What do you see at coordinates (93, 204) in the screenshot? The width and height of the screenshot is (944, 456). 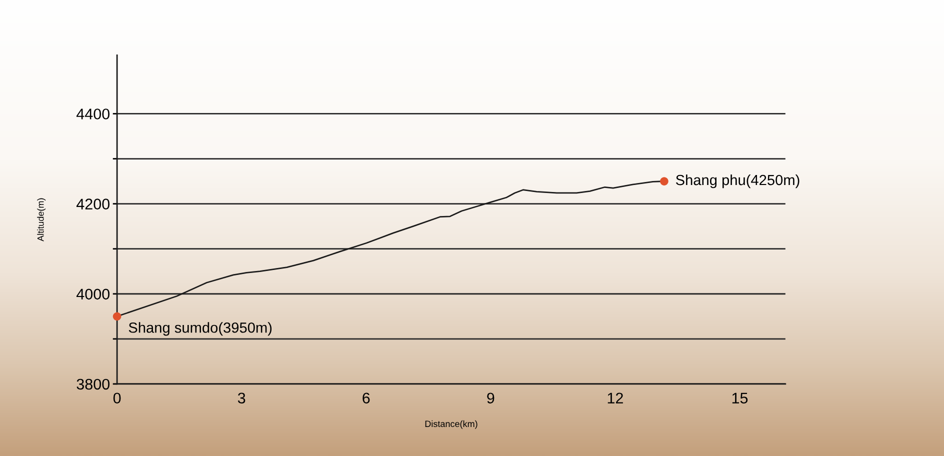 I see `y-tick-label: 4200` at bounding box center [93, 204].